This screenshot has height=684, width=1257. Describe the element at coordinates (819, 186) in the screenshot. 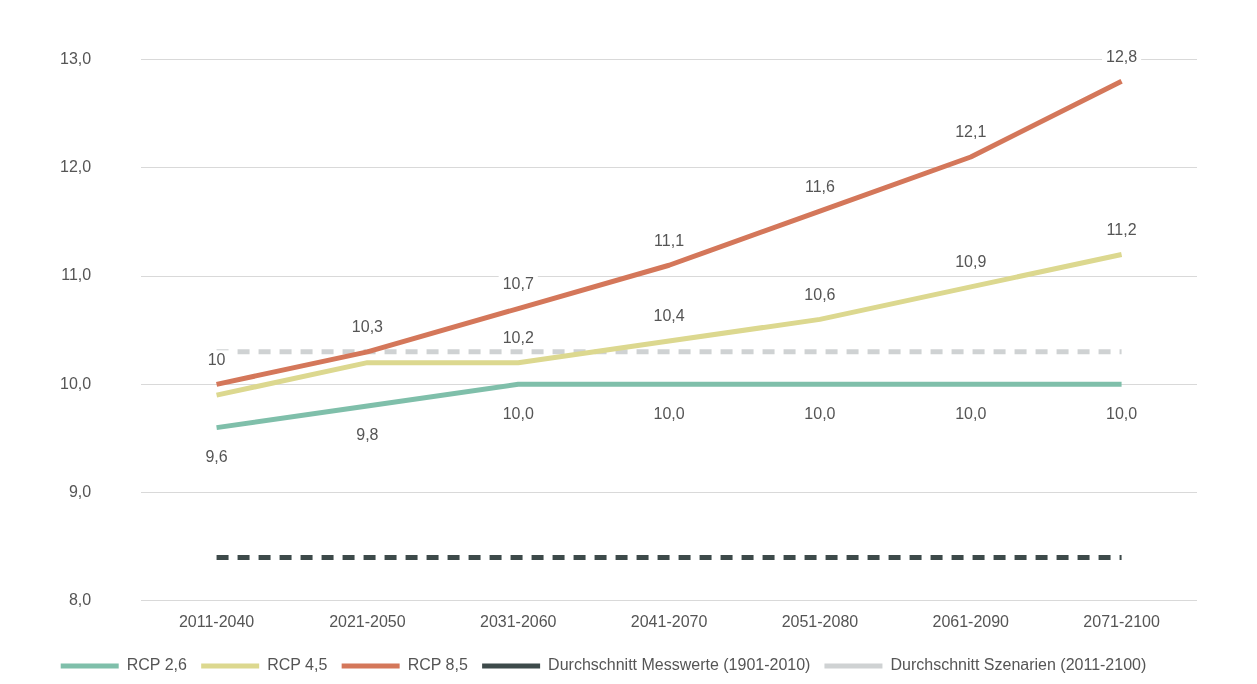

I see `data-label: 11,6` at that location.